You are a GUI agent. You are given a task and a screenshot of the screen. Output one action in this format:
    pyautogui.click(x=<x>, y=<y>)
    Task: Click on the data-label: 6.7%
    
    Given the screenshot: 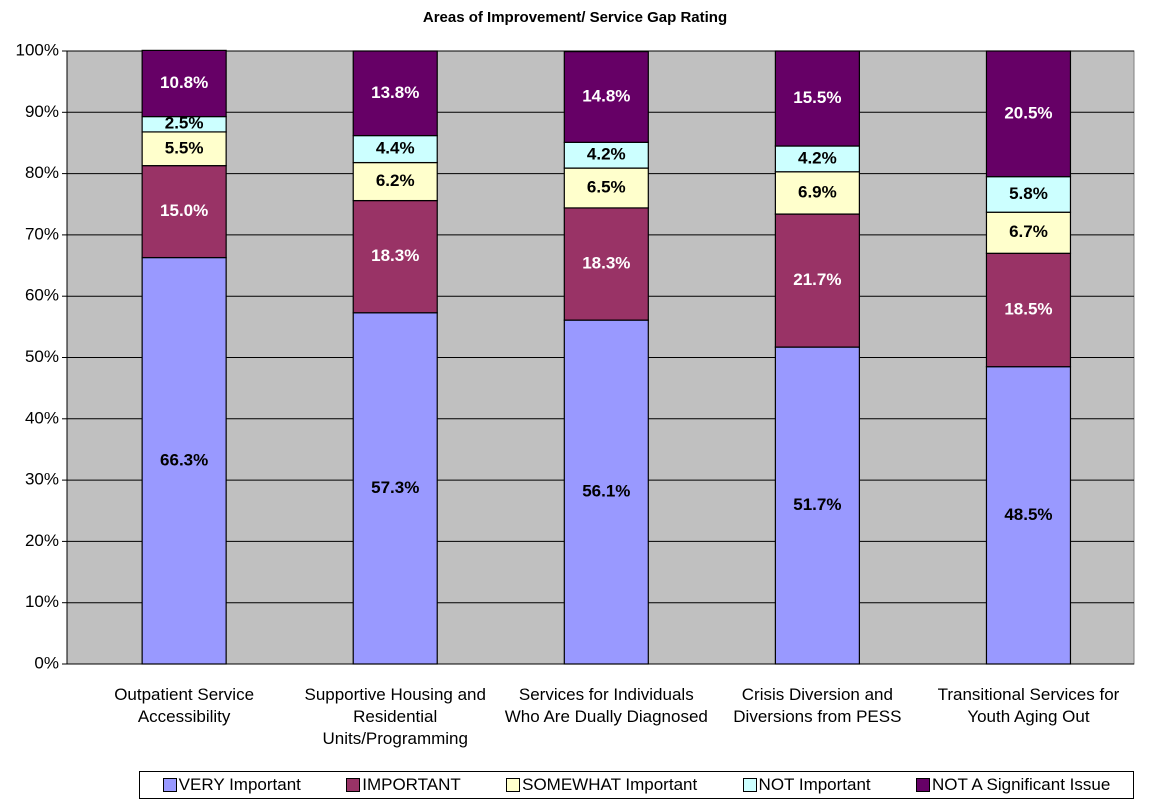 What is the action you would take?
    pyautogui.click(x=1028, y=231)
    